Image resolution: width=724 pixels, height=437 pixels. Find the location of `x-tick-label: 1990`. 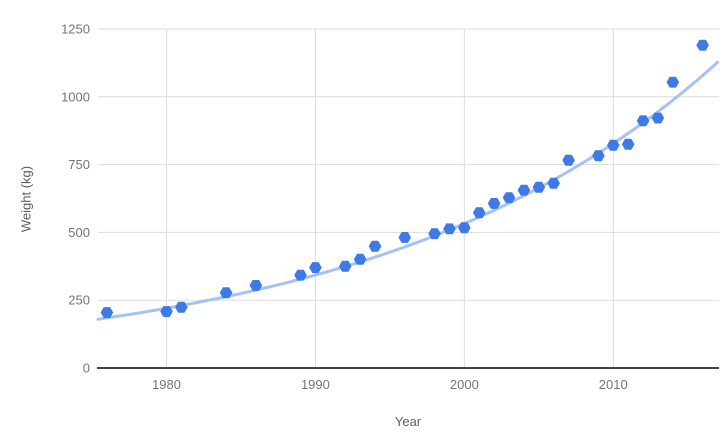

x-tick-label: 1990 is located at coordinates (315, 384).